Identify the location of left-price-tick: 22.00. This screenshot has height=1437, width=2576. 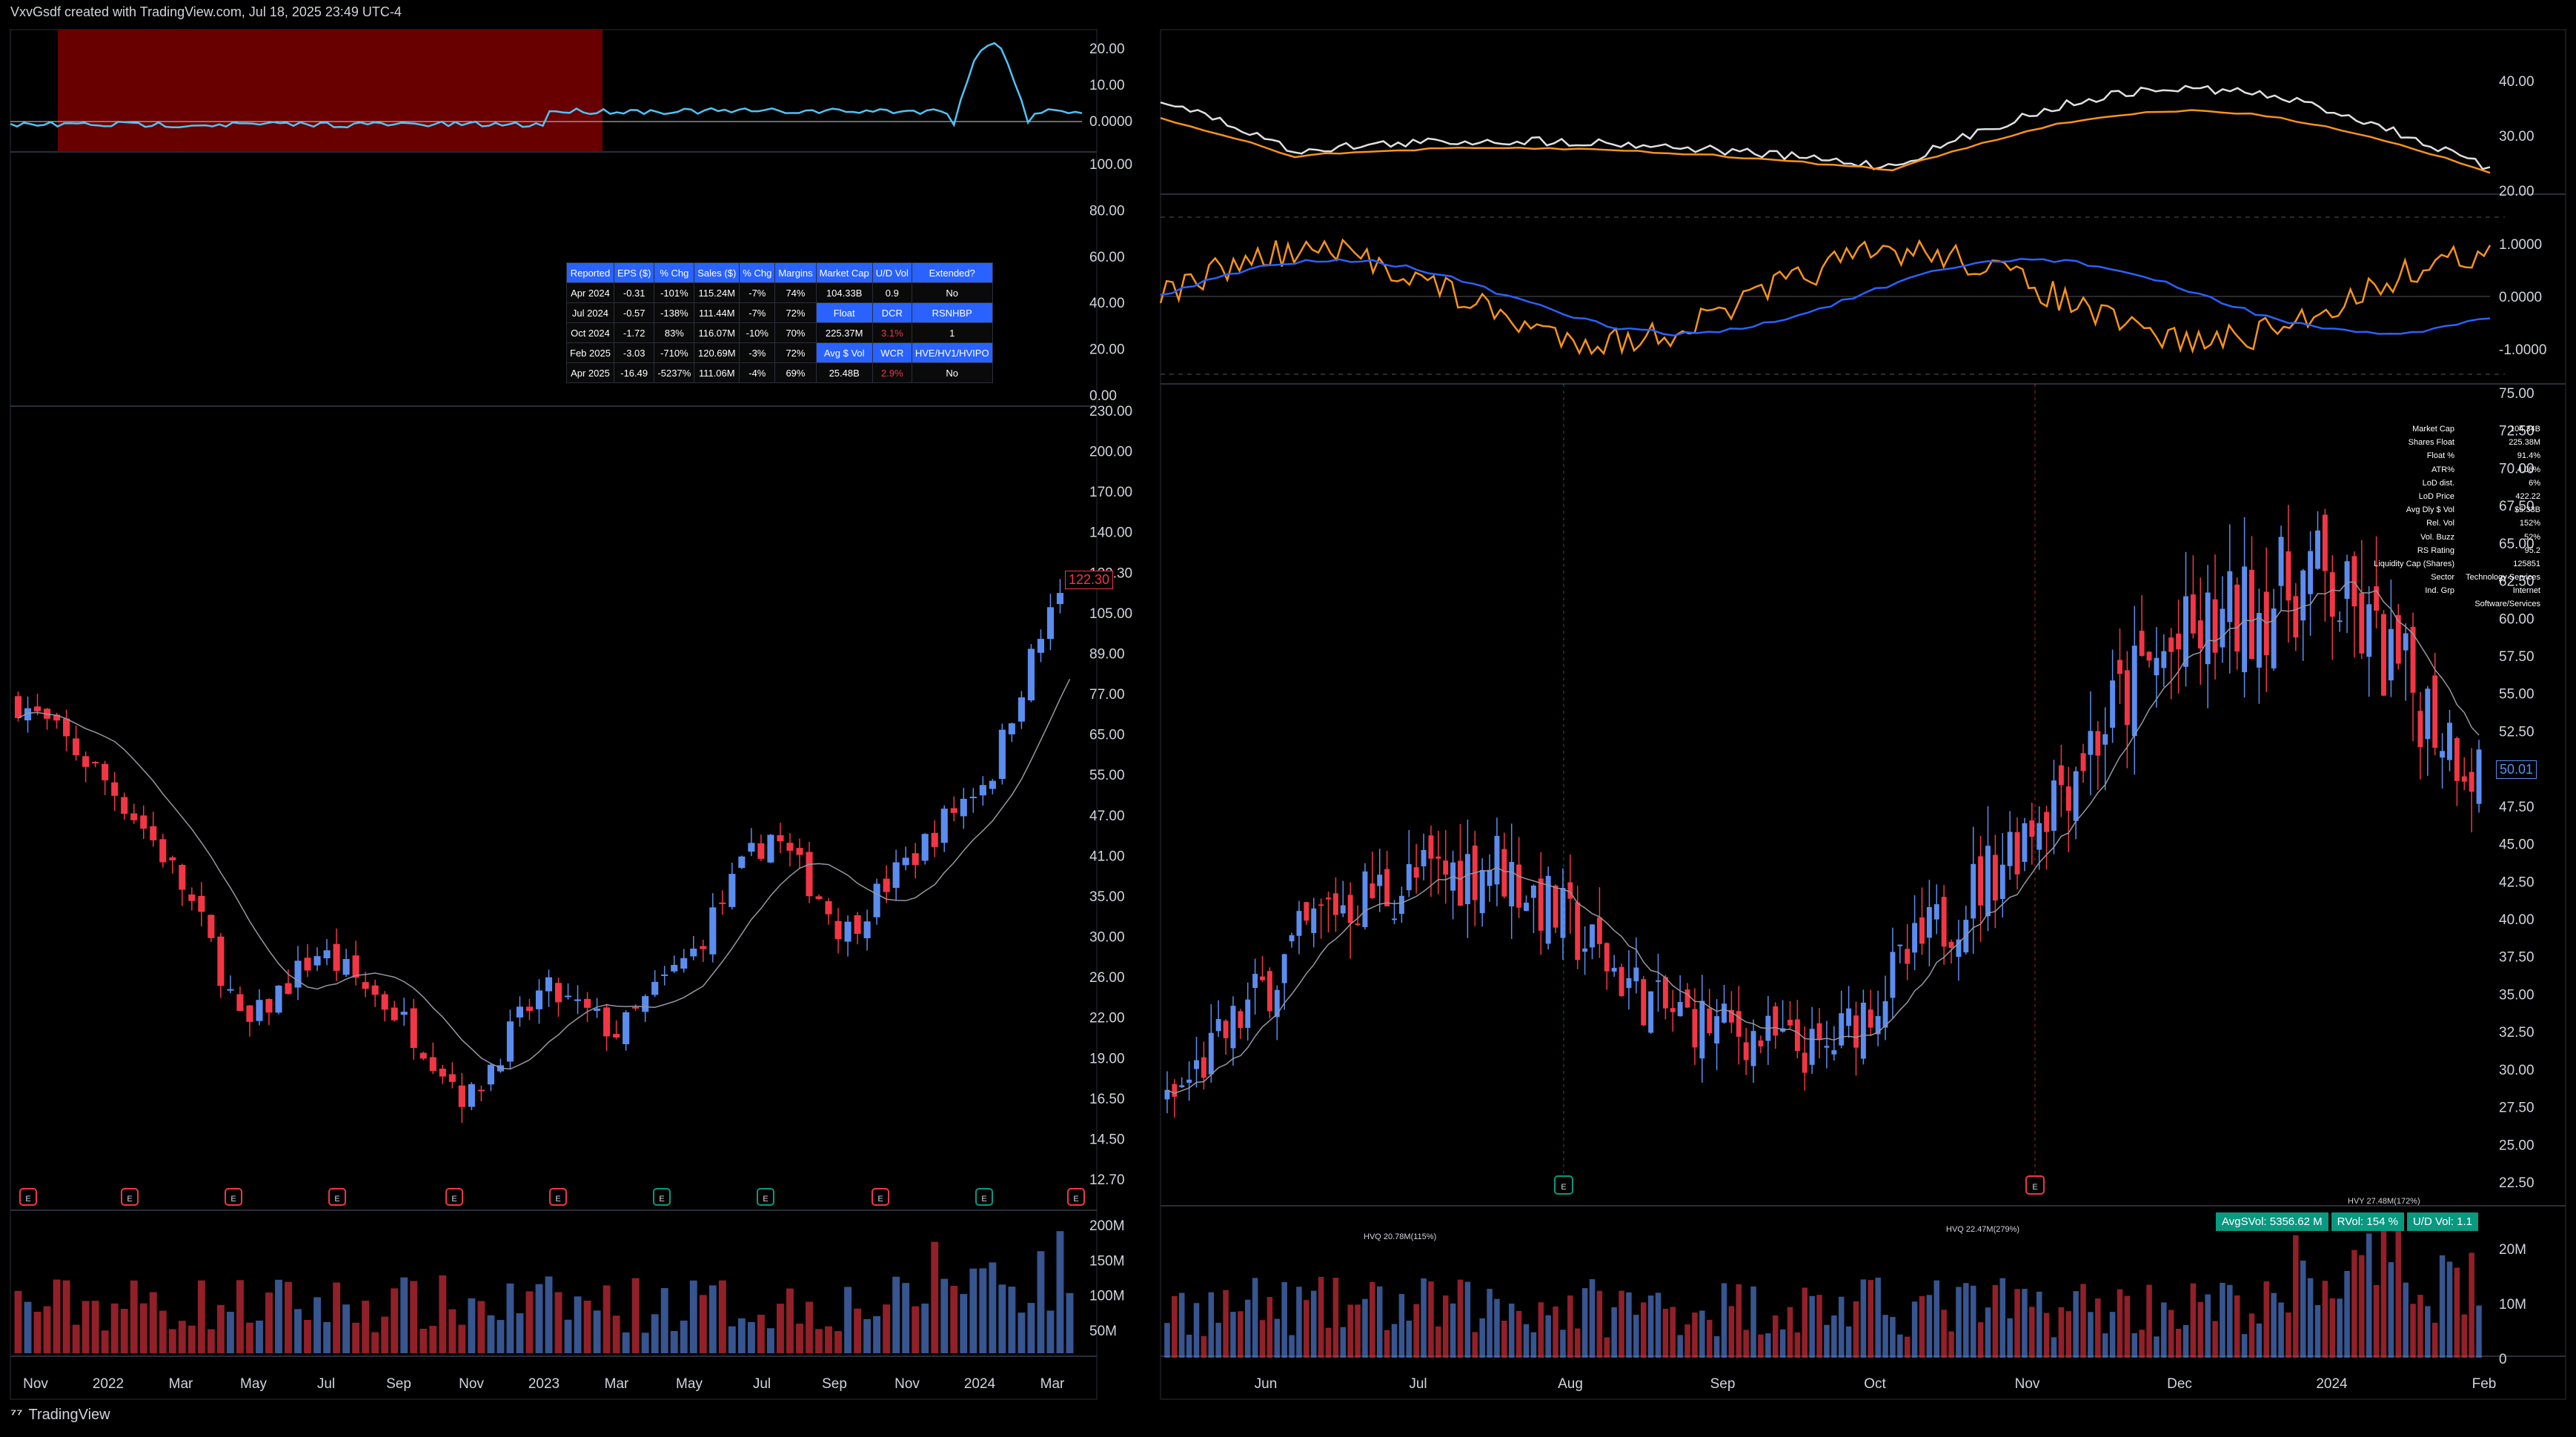
(1107, 1018).